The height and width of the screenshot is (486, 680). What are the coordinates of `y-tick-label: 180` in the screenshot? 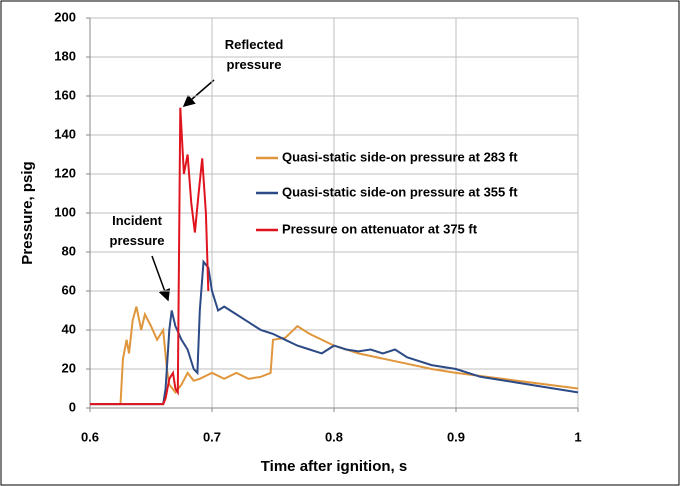 It's located at (65, 55).